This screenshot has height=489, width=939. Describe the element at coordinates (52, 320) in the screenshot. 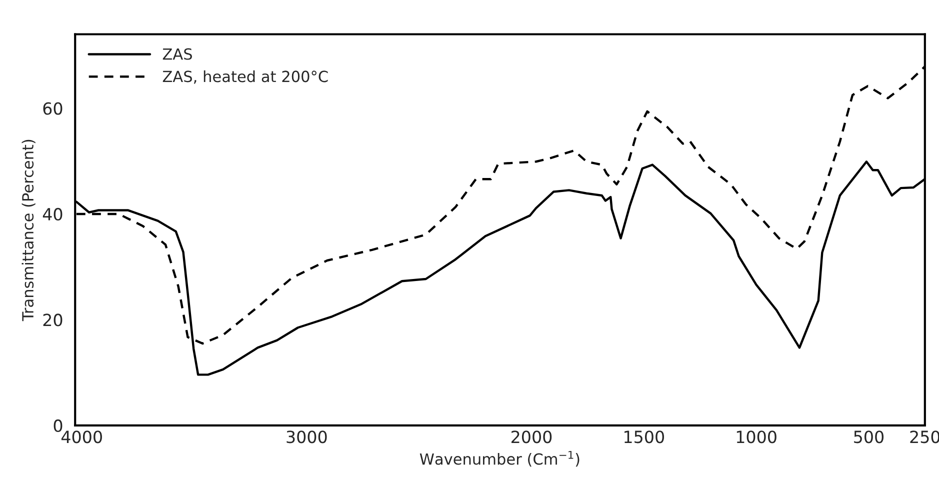

I see `y-tick-label: 20` at that location.